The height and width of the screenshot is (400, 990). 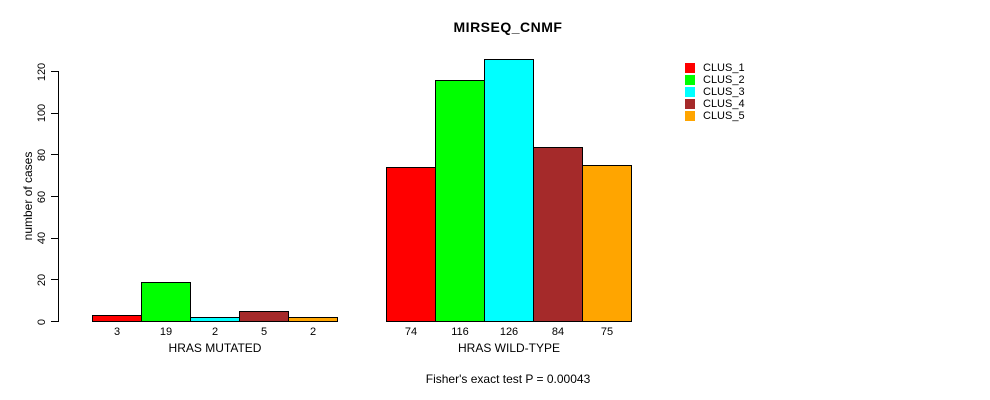 What do you see at coordinates (508, 379) in the screenshot?
I see `caption-text: Fisher's exact test P = 0.00043` at bounding box center [508, 379].